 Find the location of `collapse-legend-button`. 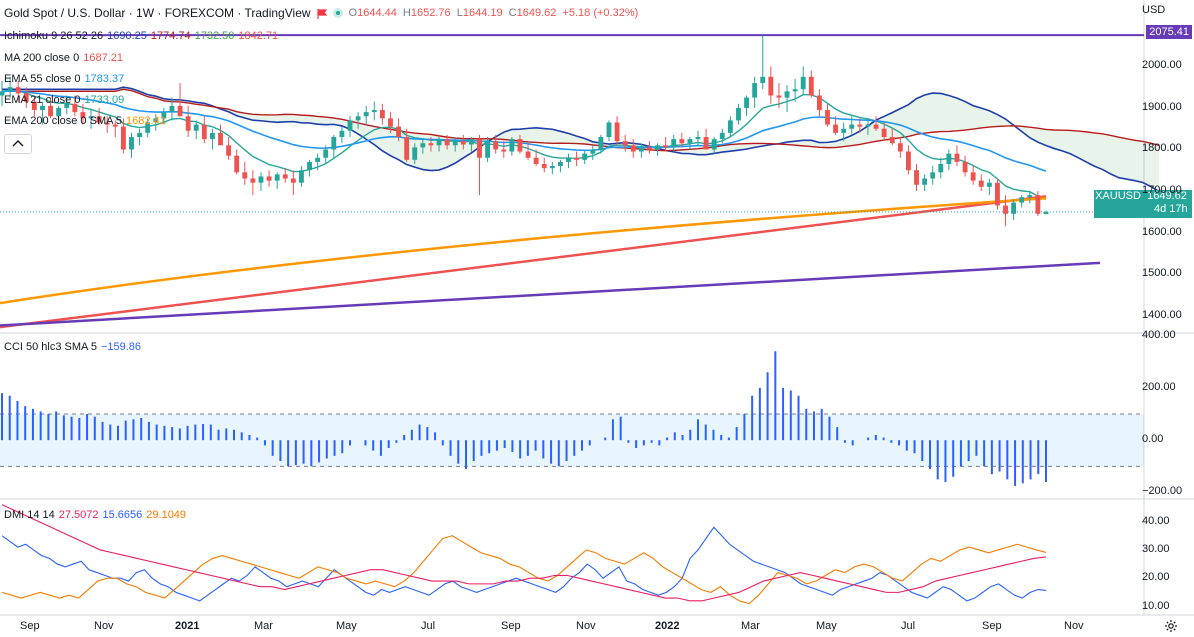

collapse-legend-button is located at coordinates (18, 144).